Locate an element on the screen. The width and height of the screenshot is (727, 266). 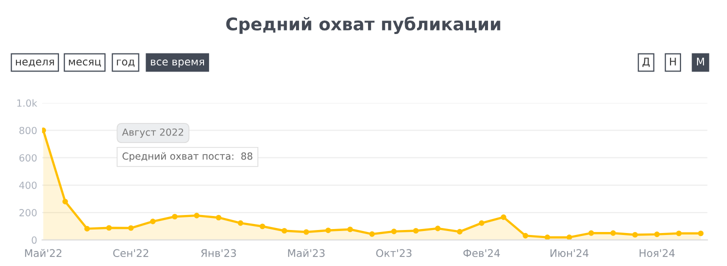
y-tick-label: 1.0k is located at coordinates (27, 103).